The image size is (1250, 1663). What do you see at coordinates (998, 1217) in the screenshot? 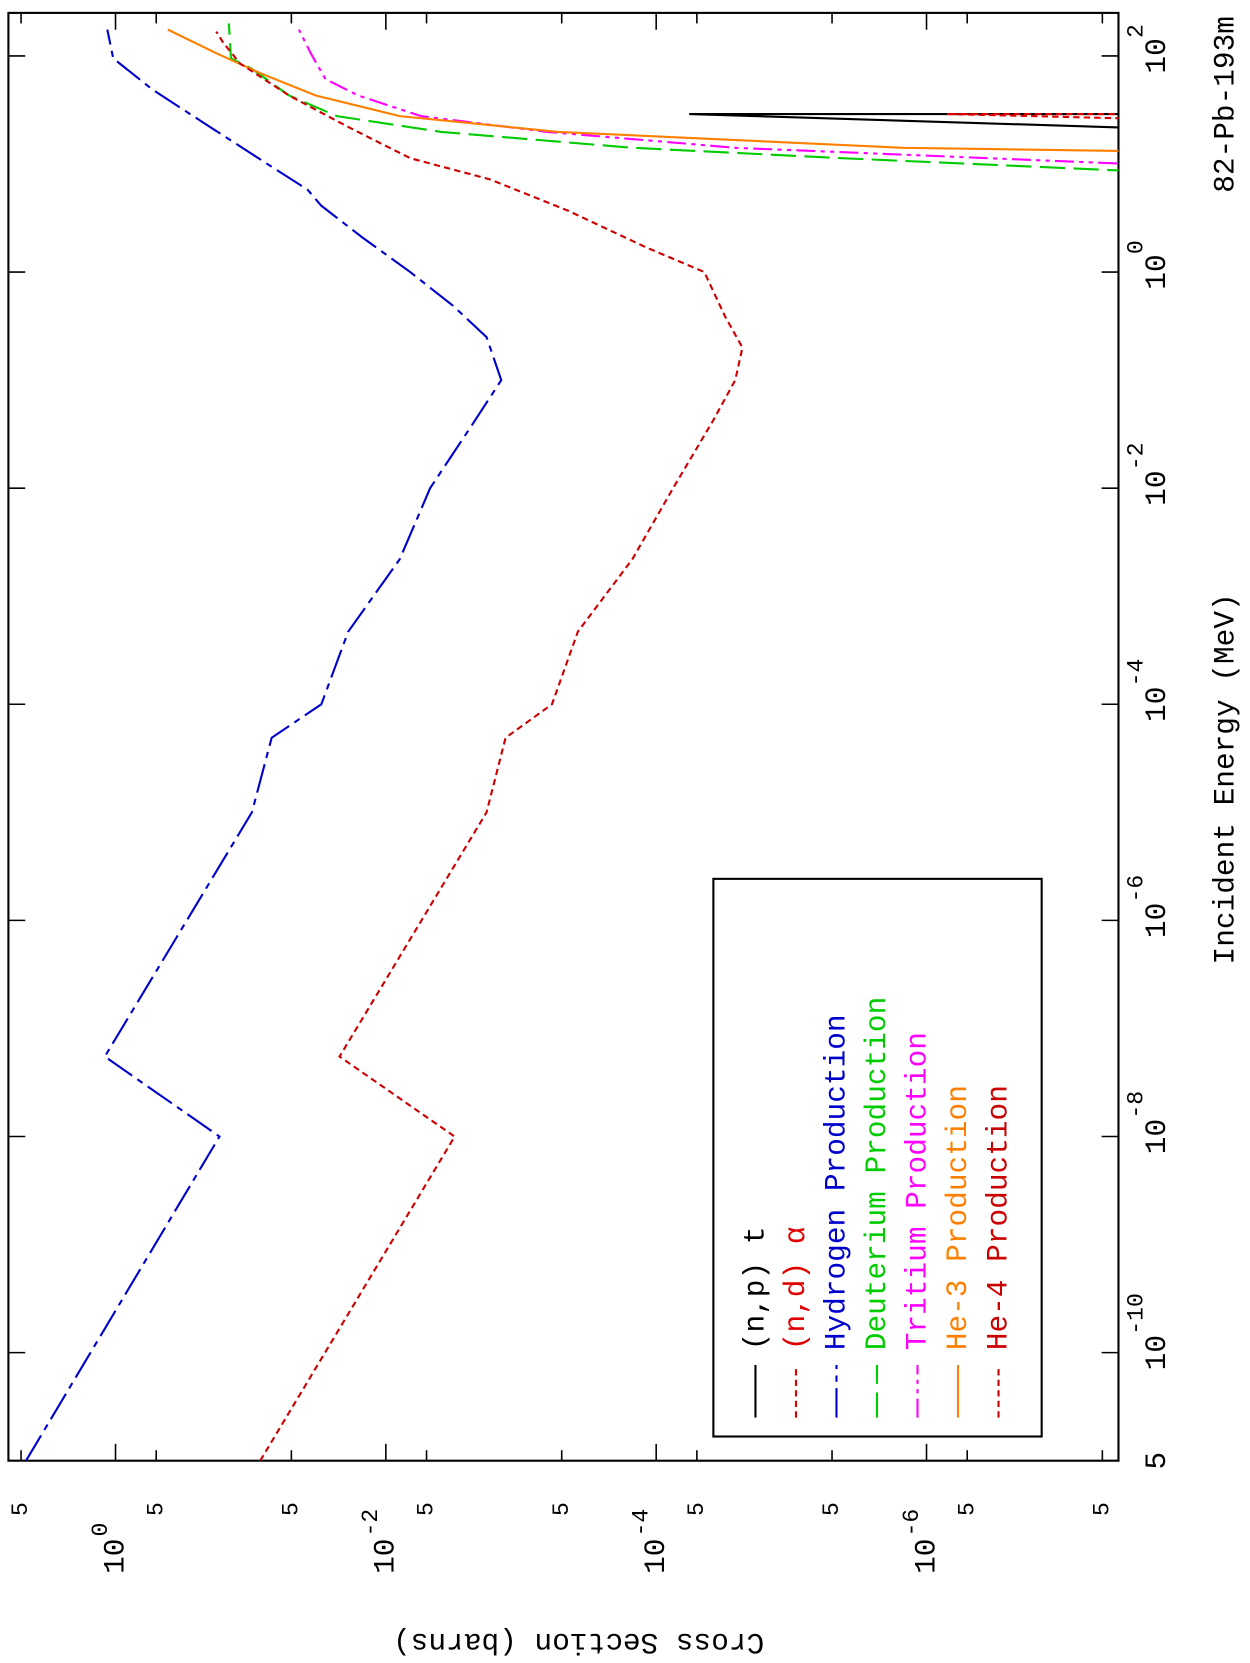
I see `legend-label: He-4 Production` at bounding box center [998, 1217].